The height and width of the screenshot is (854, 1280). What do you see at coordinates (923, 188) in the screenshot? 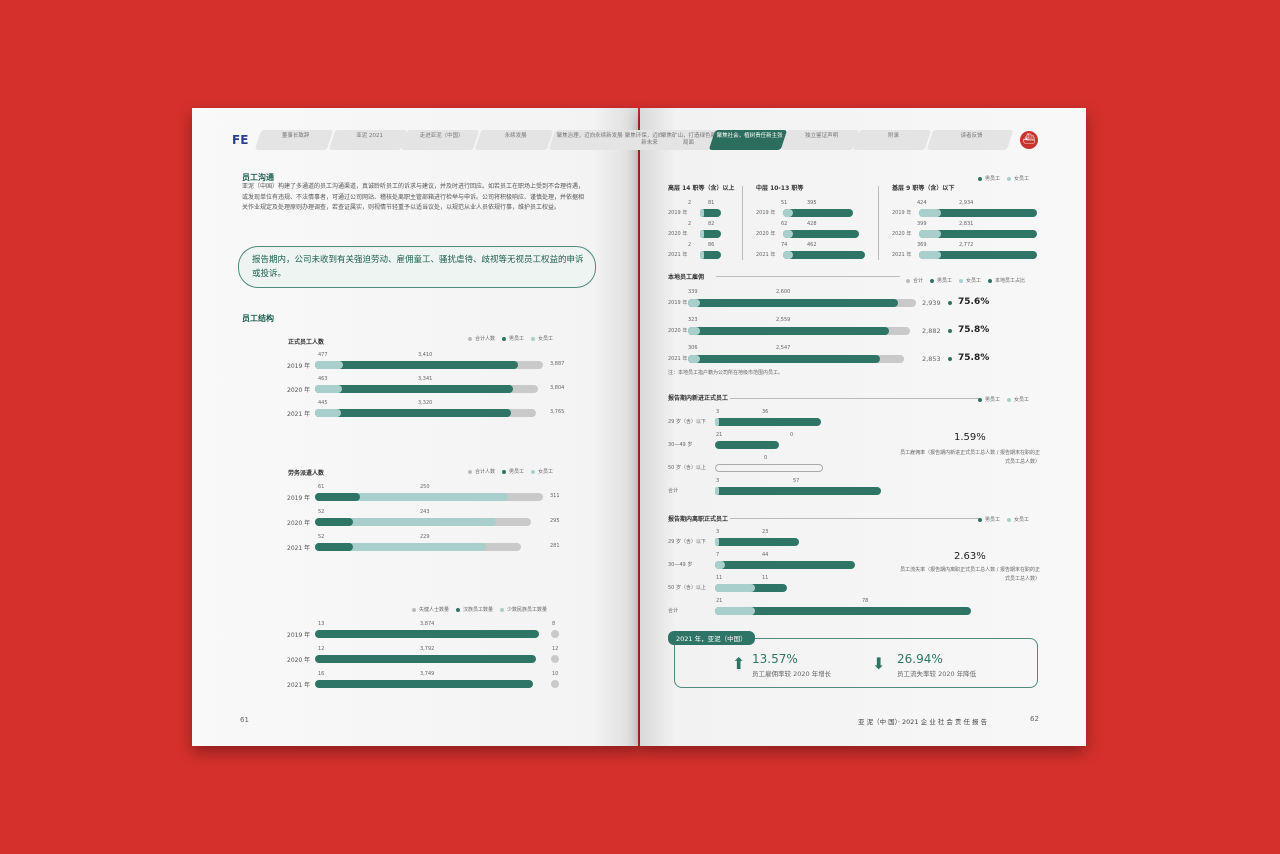
I see `level-title: 基层 9 职等（含）以下` at bounding box center [923, 188].